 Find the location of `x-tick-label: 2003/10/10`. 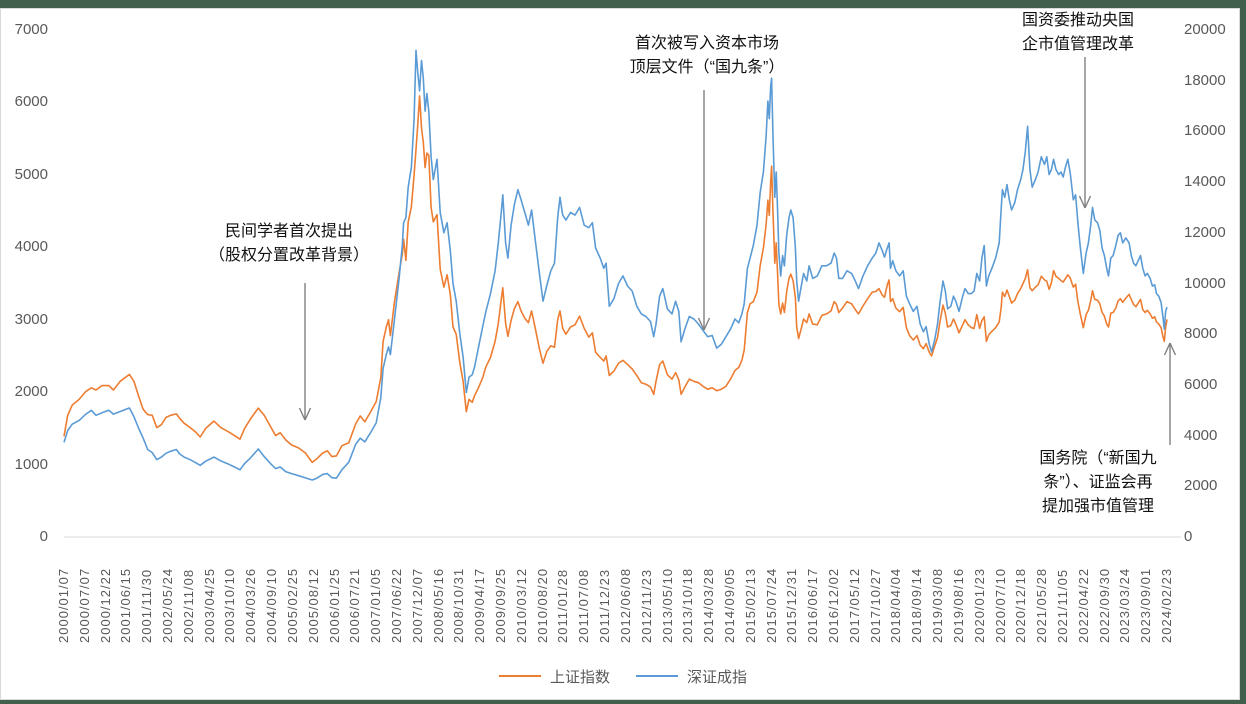

x-tick-label: 2003/10/10 is located at coordinates (230, 605).